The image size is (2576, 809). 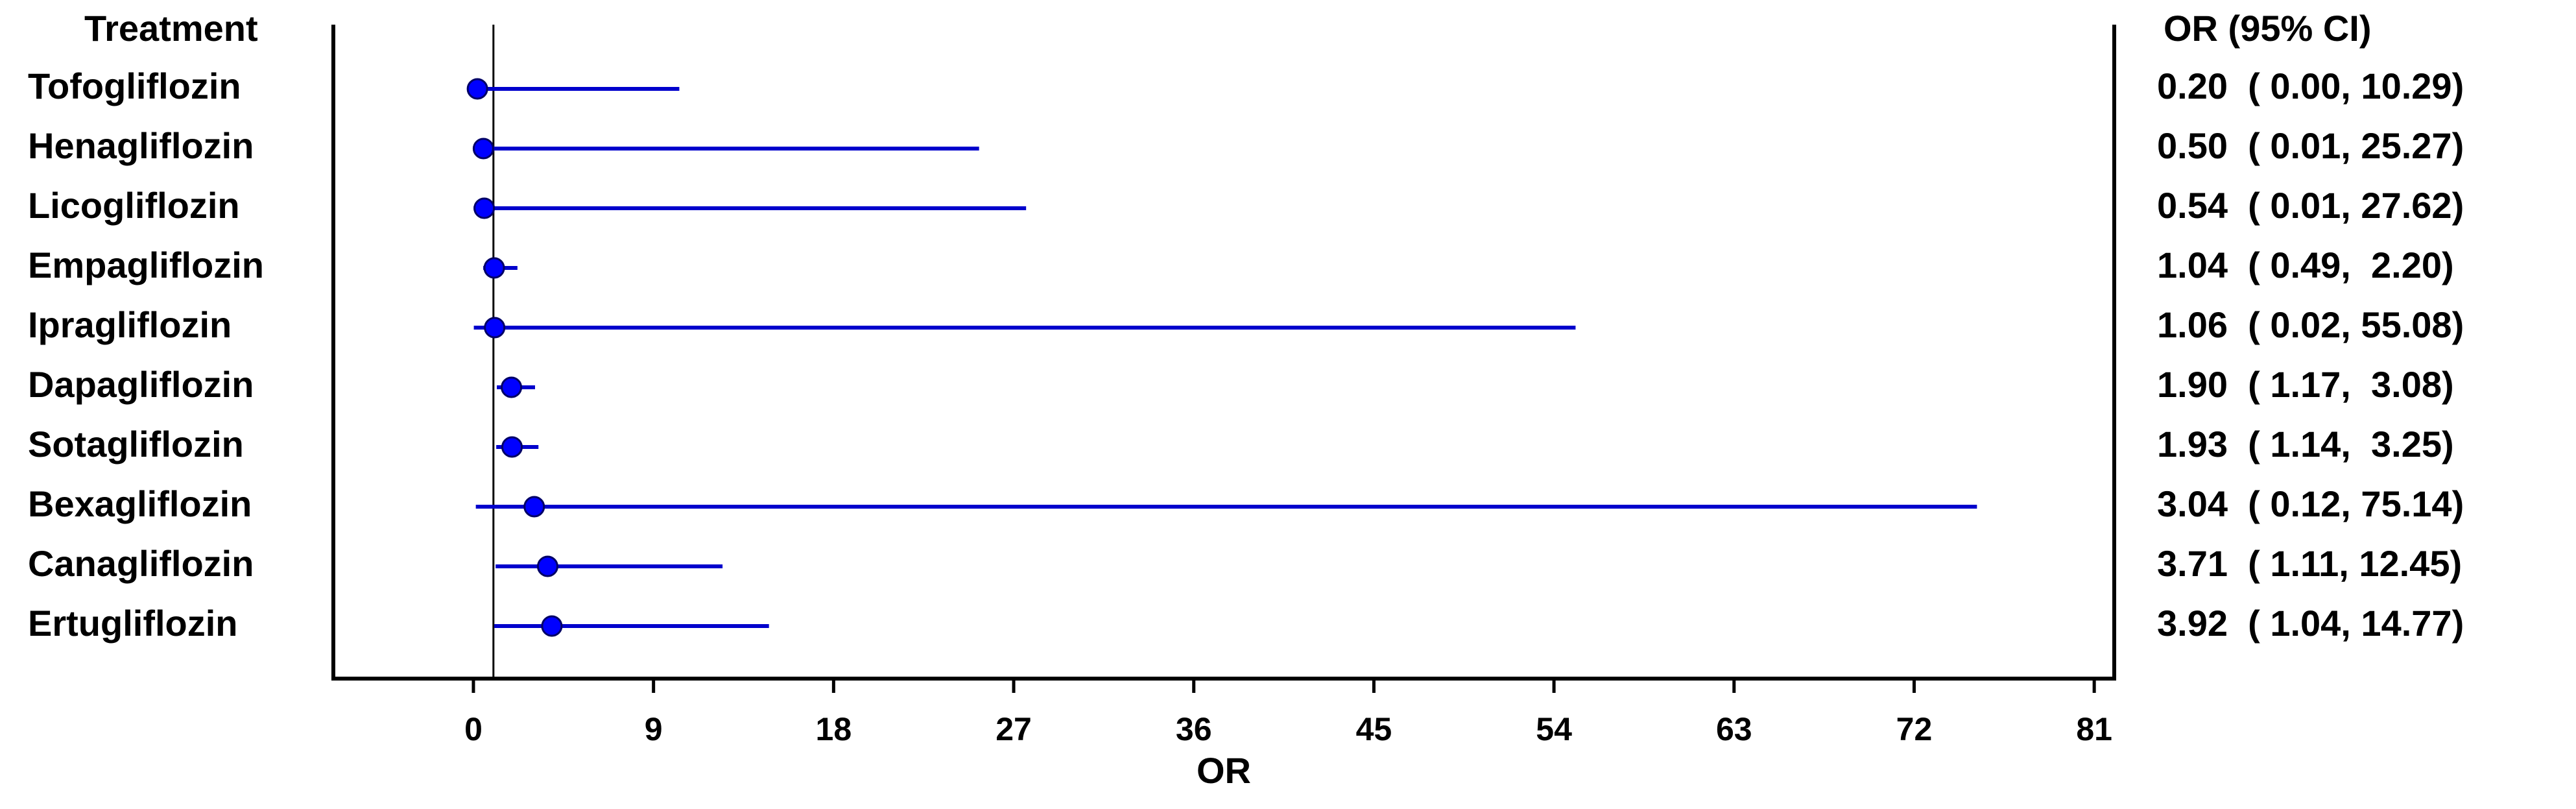 I want to click on value-label: 0.54 ( 0.01, 27.62), so click(x=2310, y=205).